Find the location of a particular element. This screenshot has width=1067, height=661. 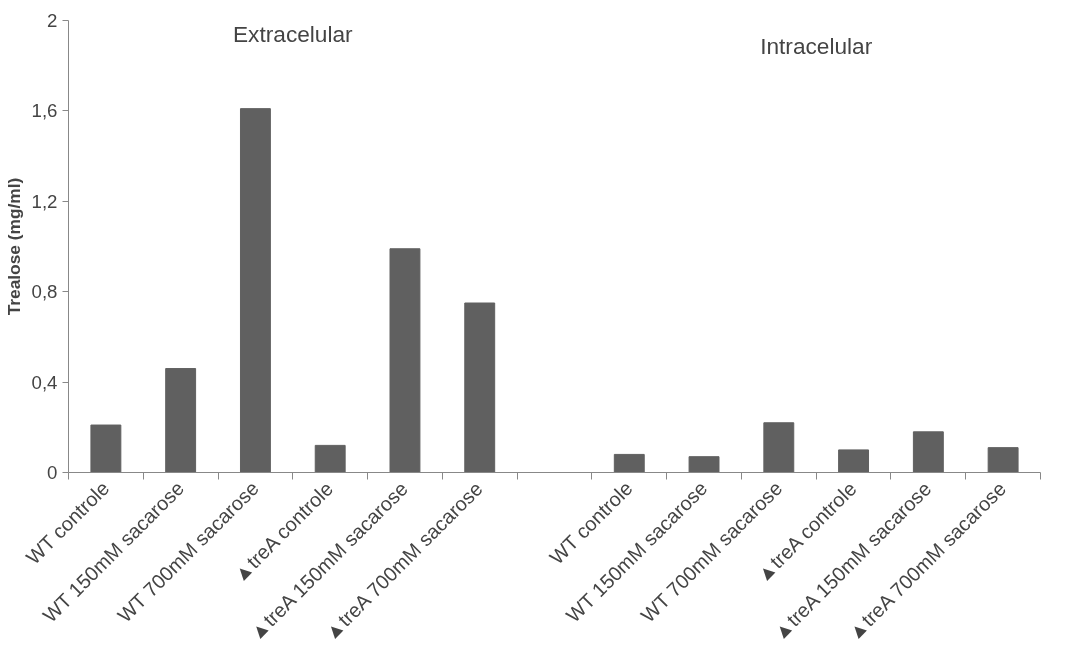

y-tick-label: 0,8 is located at coordinates (44, 292).